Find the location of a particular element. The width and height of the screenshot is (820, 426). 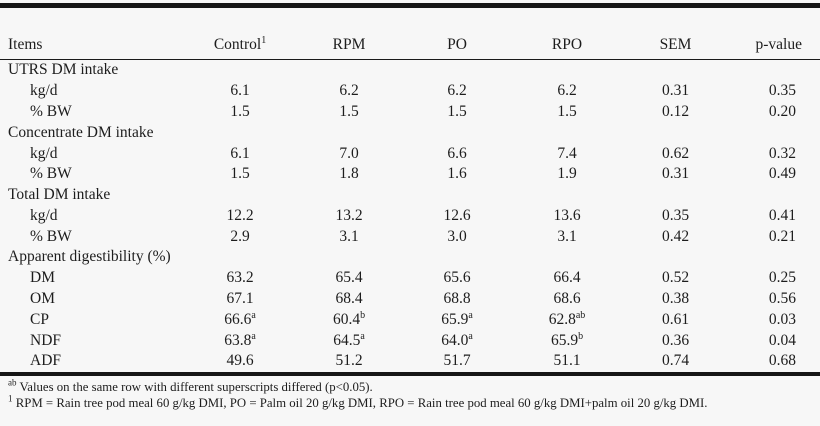

column-header-control: Control1 is located at coordinates (240, 46).